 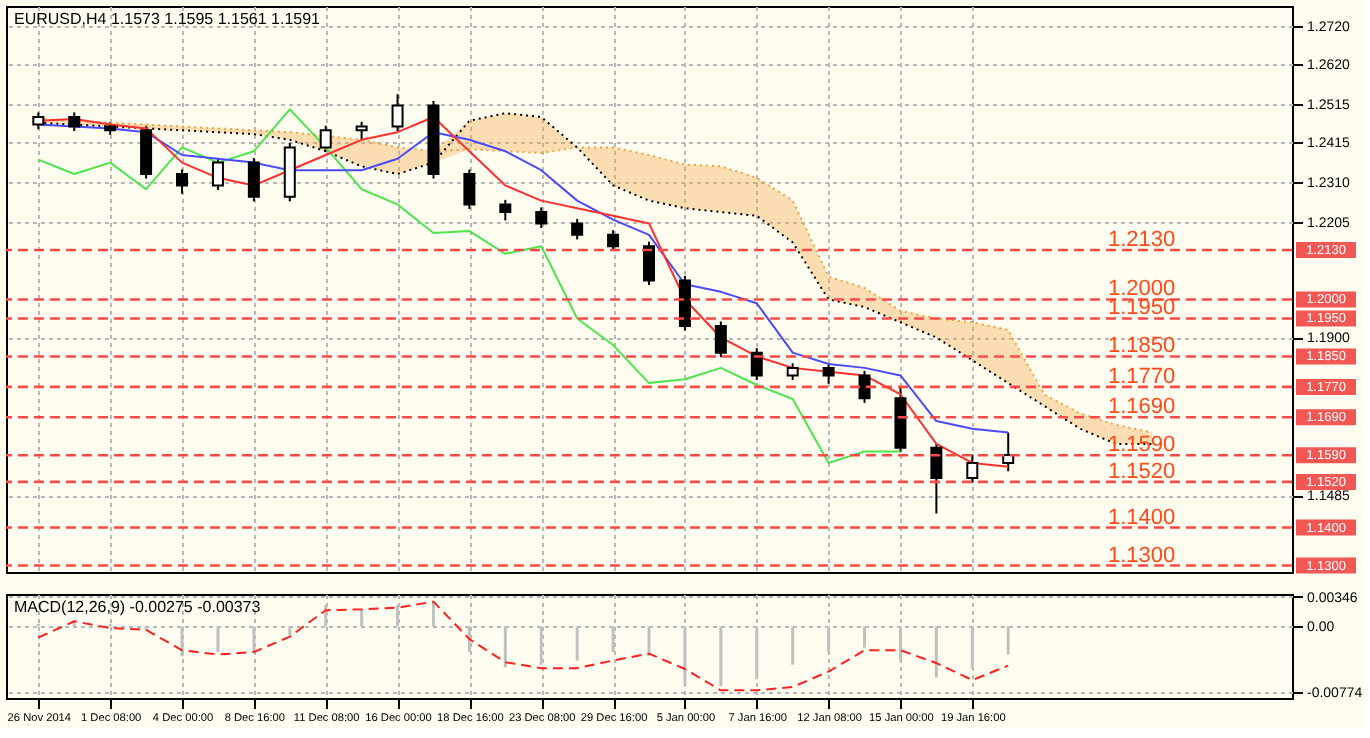 I want to click on ref-line-label: 1.2130, so click(x=1142, y=240).